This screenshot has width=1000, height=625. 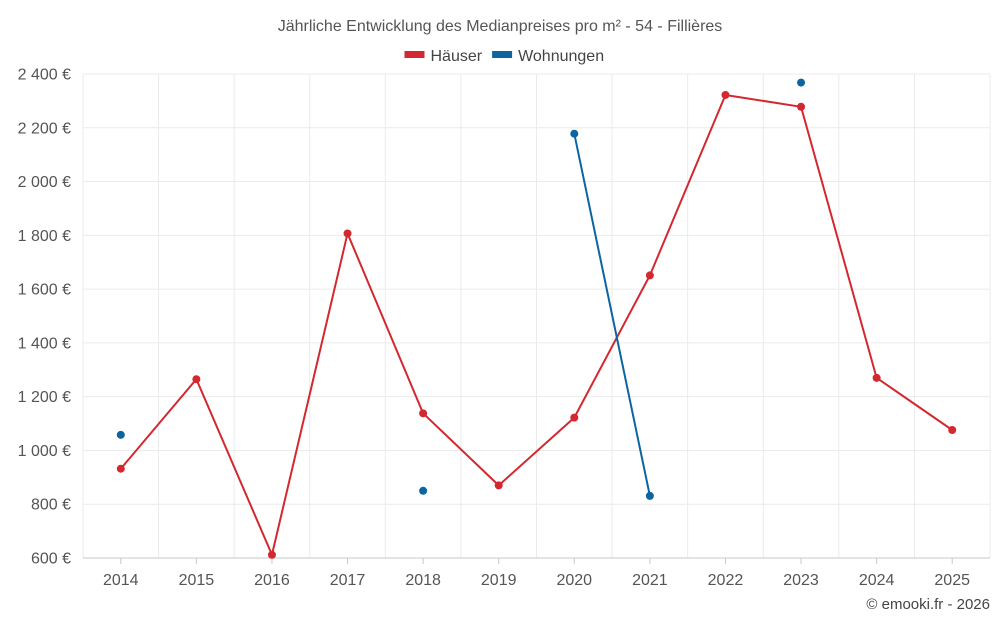 What do you see at coordinates (272, 580) in the screenshot?
I see `x-tick-label: 2016` at bounding box center [272, 580].